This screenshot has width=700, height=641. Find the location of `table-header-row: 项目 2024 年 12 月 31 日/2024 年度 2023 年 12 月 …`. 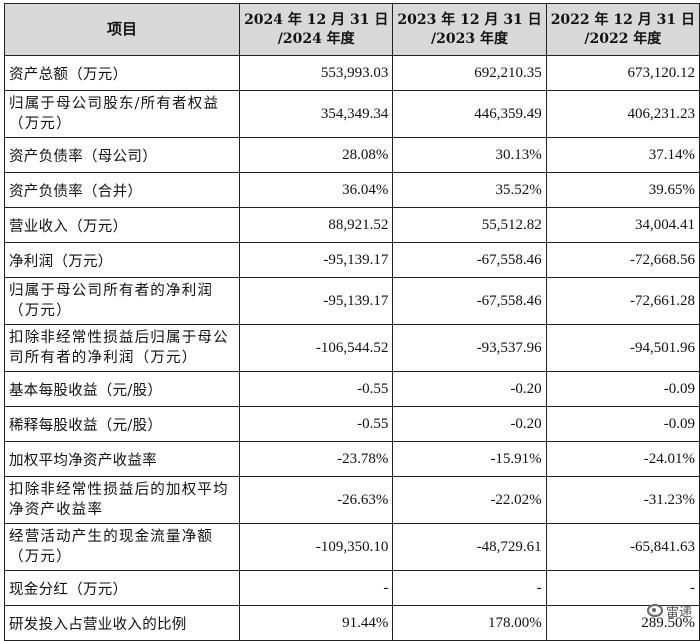

table-header-row: 项目 2024 年 12 月 31 日/2024 年度 2023 年 12 月 … is located at coordinates (351, 29).